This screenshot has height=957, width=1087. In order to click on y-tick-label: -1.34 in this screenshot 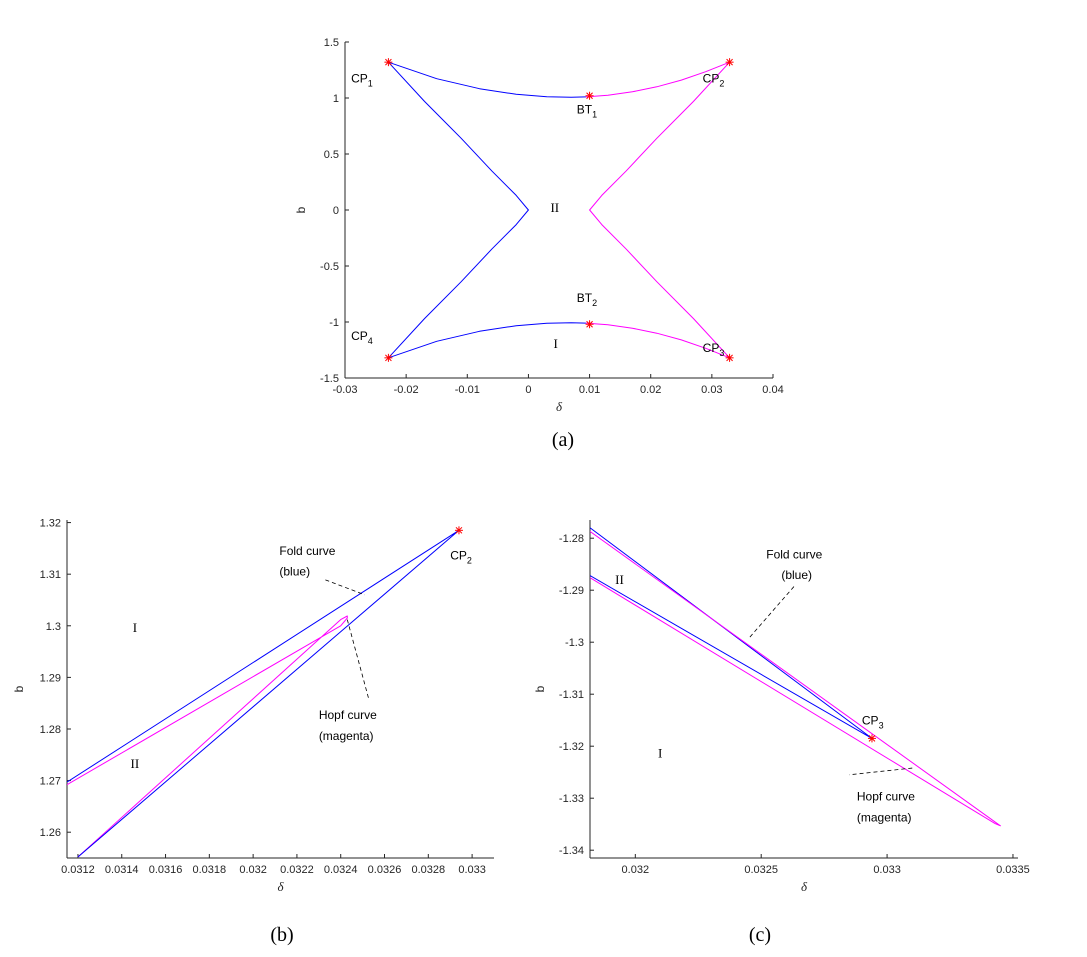, I will do `click(571, 851)`.